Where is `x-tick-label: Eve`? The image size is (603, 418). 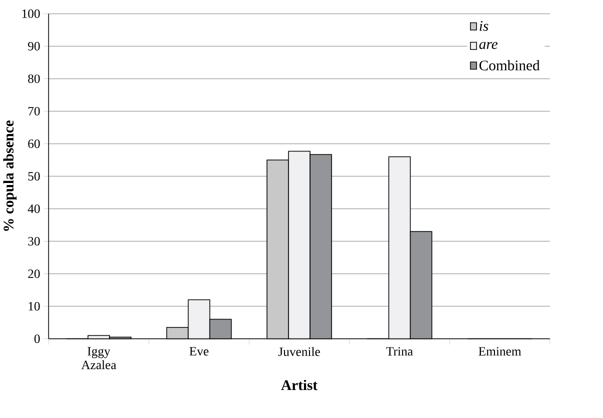
x-tick-label: Eve is located at coordinates (199, 351).